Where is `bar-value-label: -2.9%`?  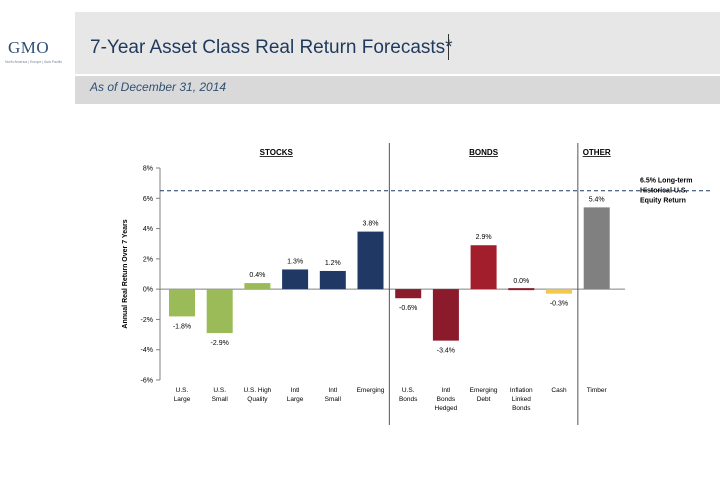
bar-value-label: -2.9% is located at coordinates (220, 343).